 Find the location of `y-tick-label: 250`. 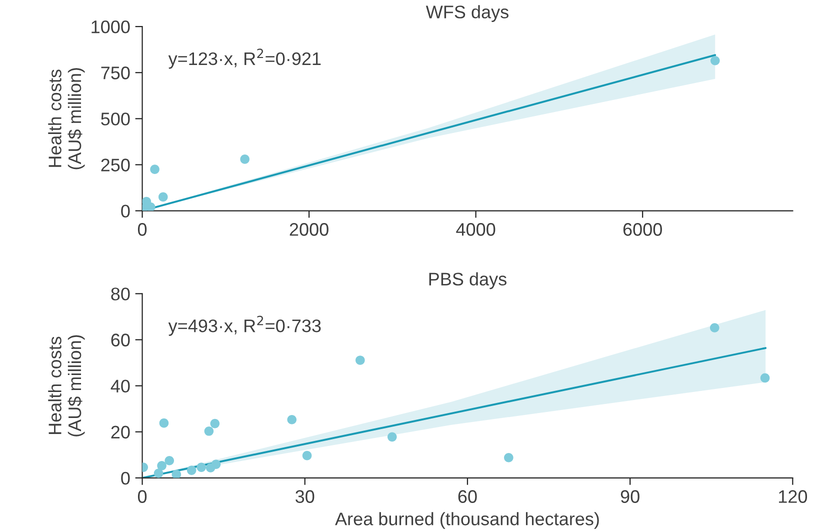

y-tick-label: 250 is located at coordinates (115, 165).